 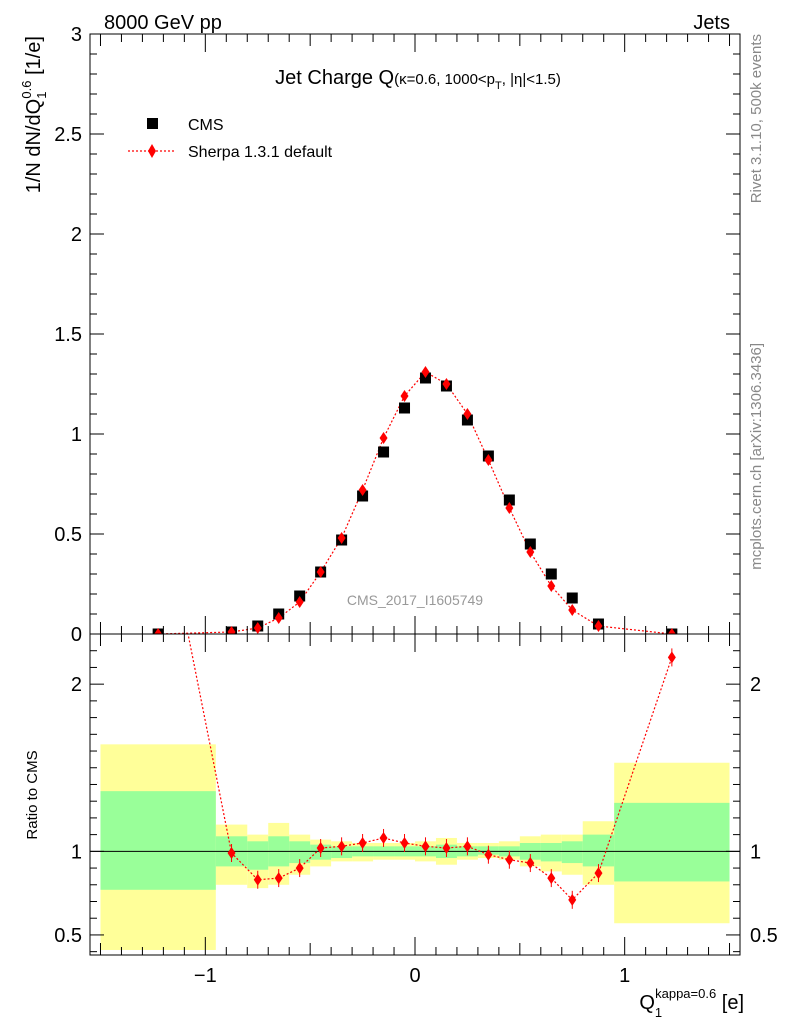 What do you see at coordinates (415, 600) in the screenshot?
I see `analysis-watermark: CMS_2017_I1605749` at bounding box center [415, 600].